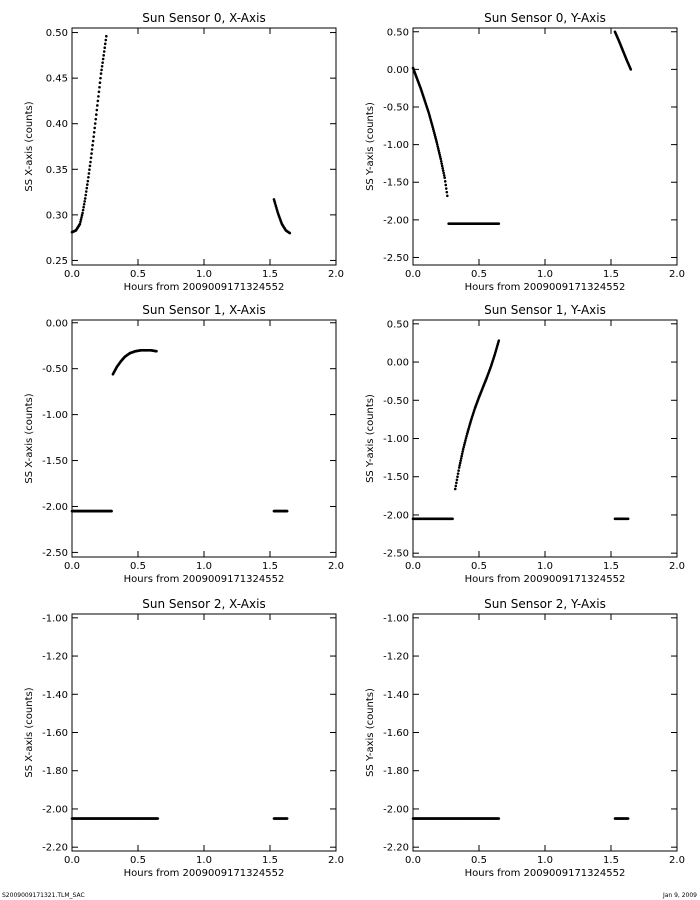 Image resolution: width=700 pixels, height=900 pixels. Describe the element at coordinates (43, 895) in the screenshot. I see `footer-filename: S2009009171321.TLM_SAC` at that location.